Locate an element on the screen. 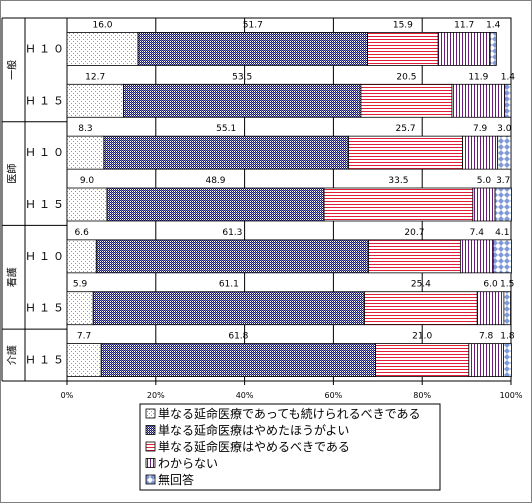 Image resolution: width=532 pixels, height=503 pixels. data-label: 21.0 is located at coordinates (422, 337).